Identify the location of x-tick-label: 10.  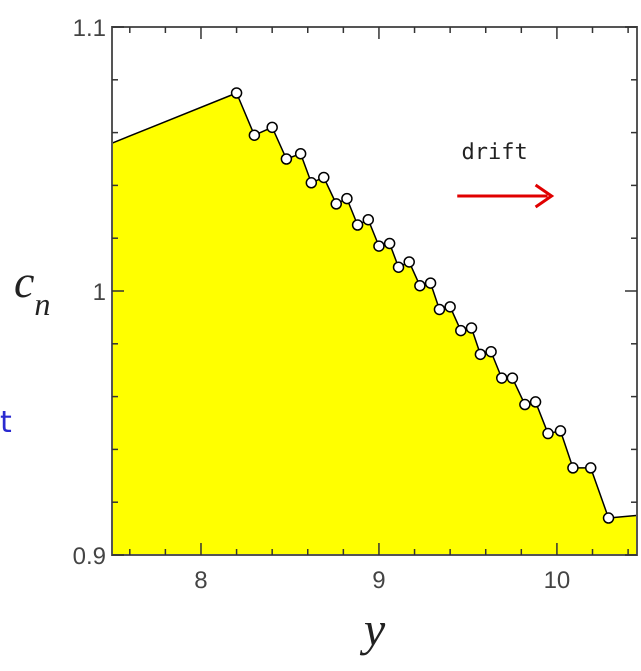
(557, 580).